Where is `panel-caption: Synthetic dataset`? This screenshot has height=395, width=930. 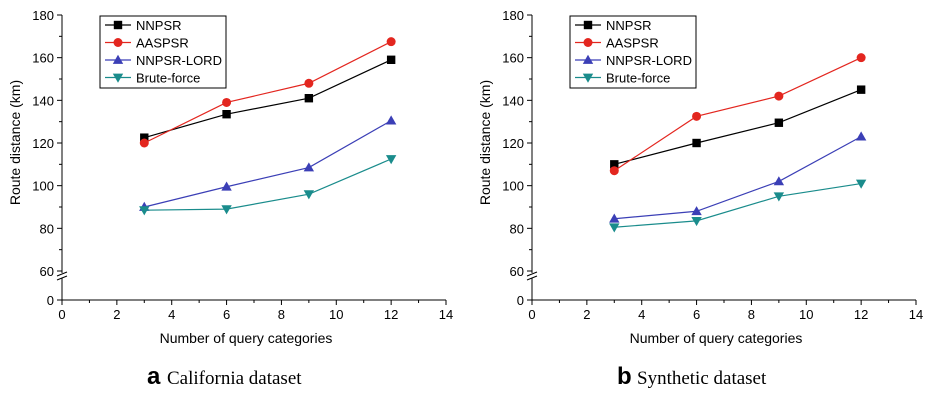 panel-caption: Synthetic dataset is located at coordinates (702, 378).